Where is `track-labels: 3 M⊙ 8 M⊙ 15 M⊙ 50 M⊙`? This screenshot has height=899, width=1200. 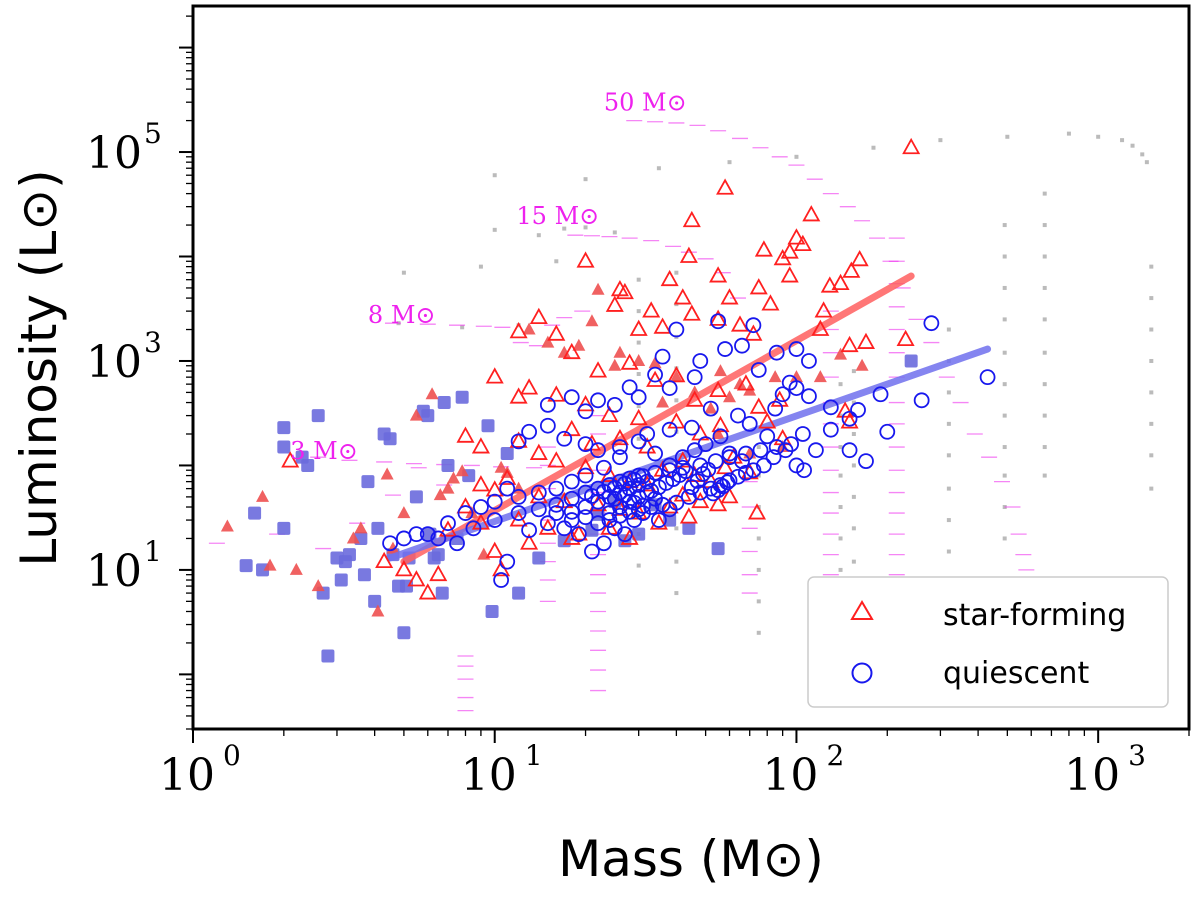 track-labels: 3 M⊙ 8 M⊙ 15 M⊙ 50 M⊙ is located at coordinates (488, 276).